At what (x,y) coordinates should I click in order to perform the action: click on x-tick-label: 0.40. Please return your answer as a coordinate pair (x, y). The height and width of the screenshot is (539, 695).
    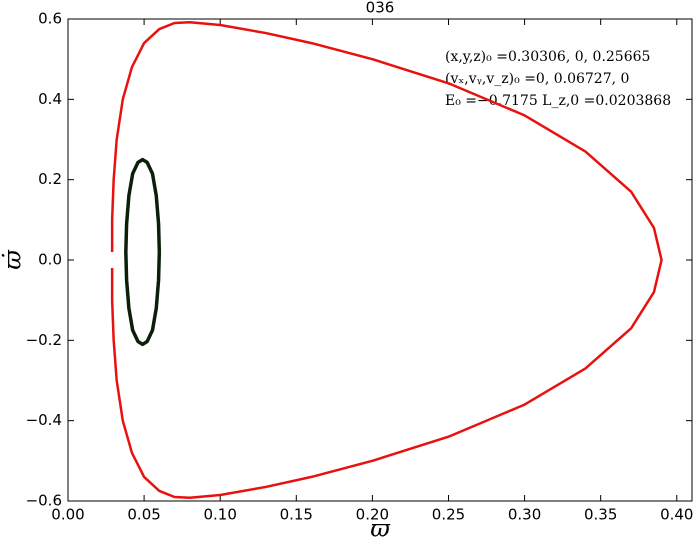
    Looking at the image, I should click on (676, 515).